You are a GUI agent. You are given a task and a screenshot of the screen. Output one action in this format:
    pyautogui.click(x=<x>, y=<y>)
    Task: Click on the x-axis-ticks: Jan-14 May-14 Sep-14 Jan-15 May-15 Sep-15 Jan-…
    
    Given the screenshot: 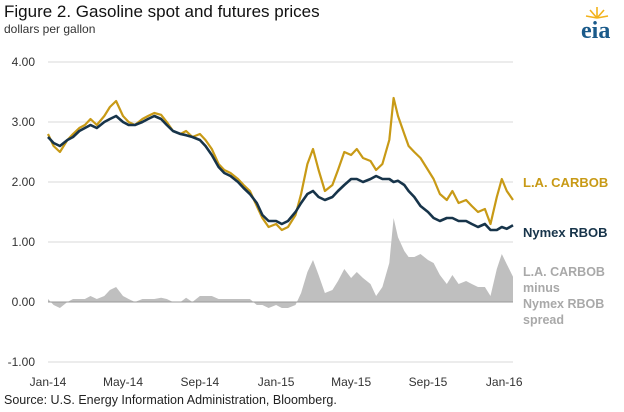 What is the action you would take?
    pyautogui.click(x=276, y=382)
    